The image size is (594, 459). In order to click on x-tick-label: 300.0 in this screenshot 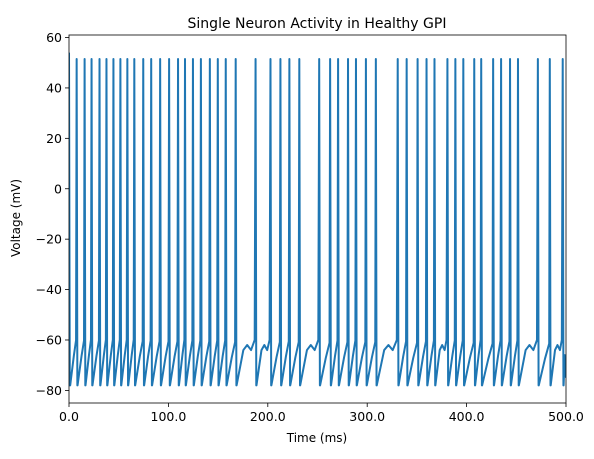, I will do `click(367, 416)`.